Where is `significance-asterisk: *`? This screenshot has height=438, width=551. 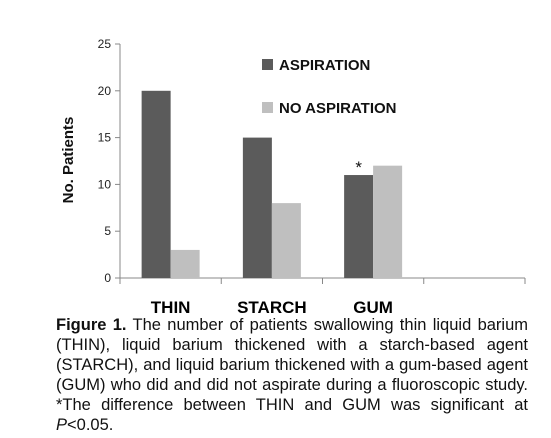 significance-asterisk: * is located at coordinates (358, 167).